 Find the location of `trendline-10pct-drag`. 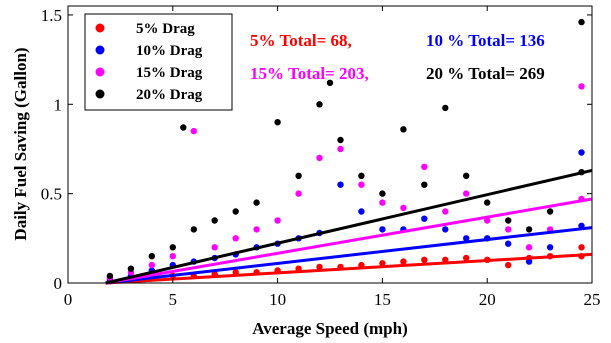

trendline-10pct-drag is located at coordinates (349, 255).